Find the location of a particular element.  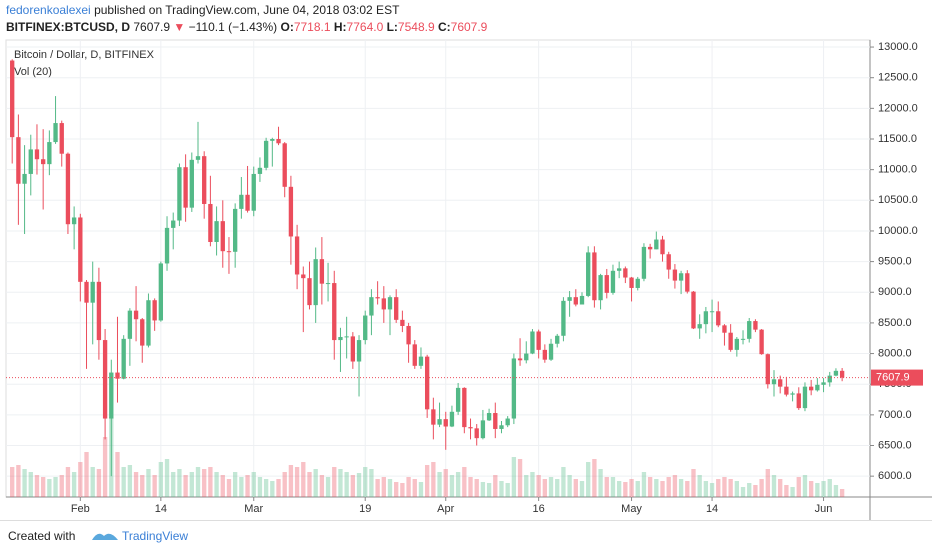

arrow: ▼ is located at coordinates (179, 27).